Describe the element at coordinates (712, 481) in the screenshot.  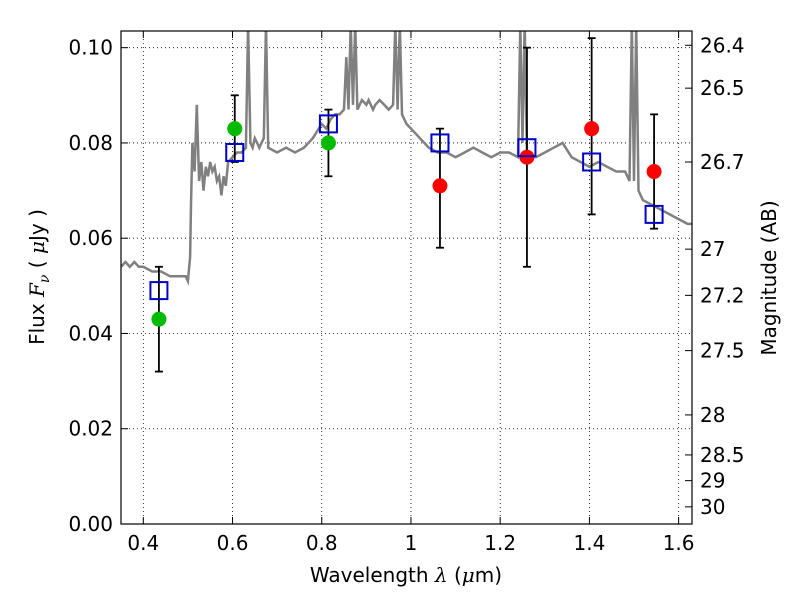
I see `y2-tick-label: 29` at that location.